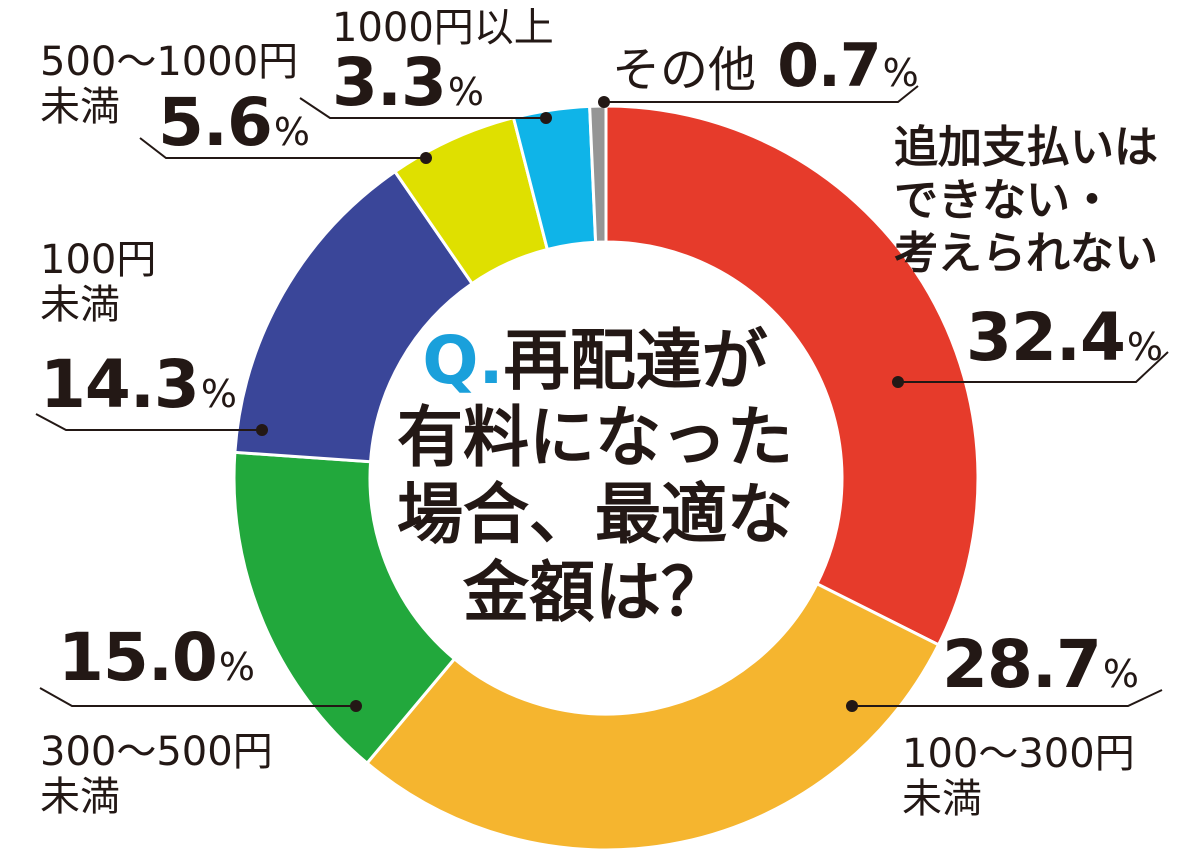 The image size is (1200, 856). Describe the element at coordinates (761, 94) in the screenshot. I see `leader-line-other` at that location.